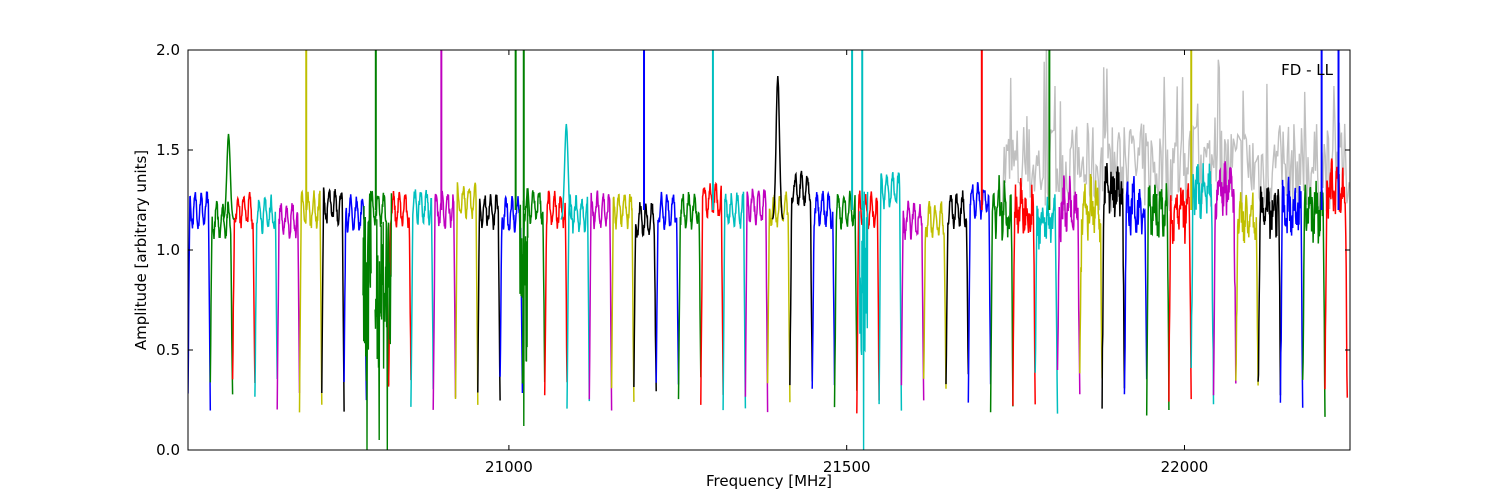 This screenshot has width=1500, height=500. I want to click on x-tick-label: 21500, so click(847, 467).